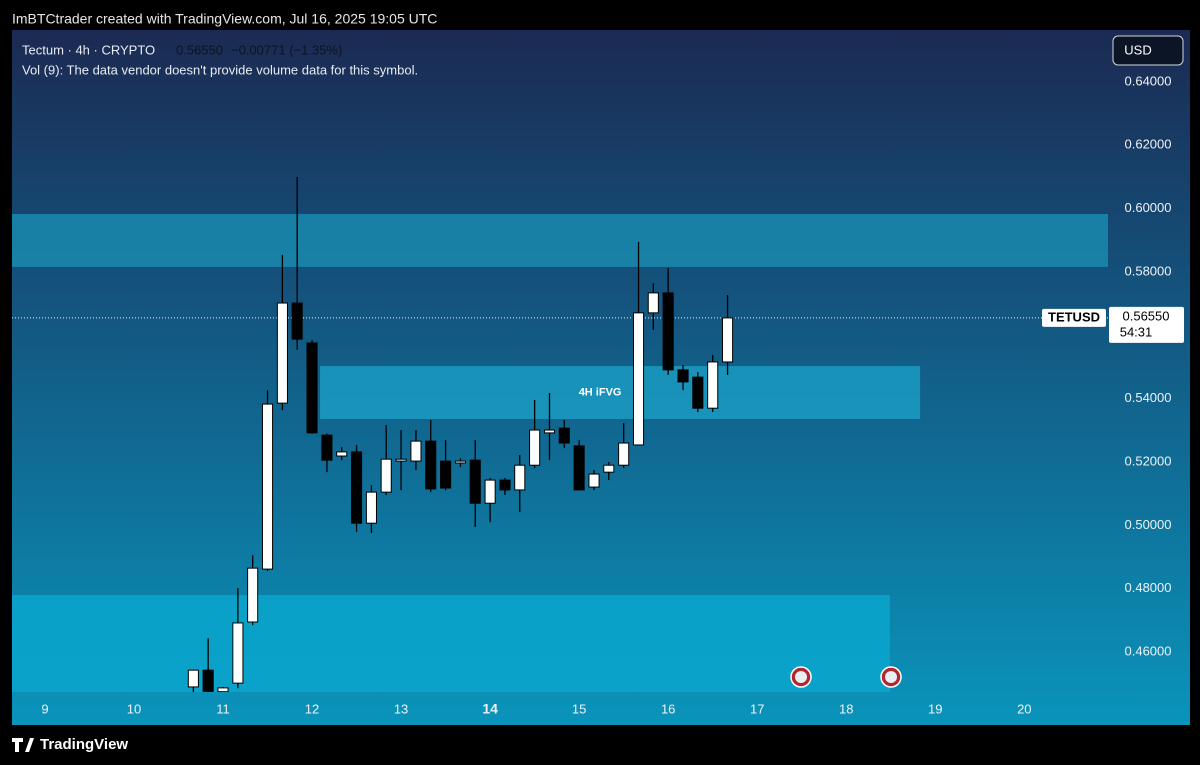  Describe the element at coordinates (1148, 80) in the screenshot. I see `y-tick-label: 0.64000` at that location.